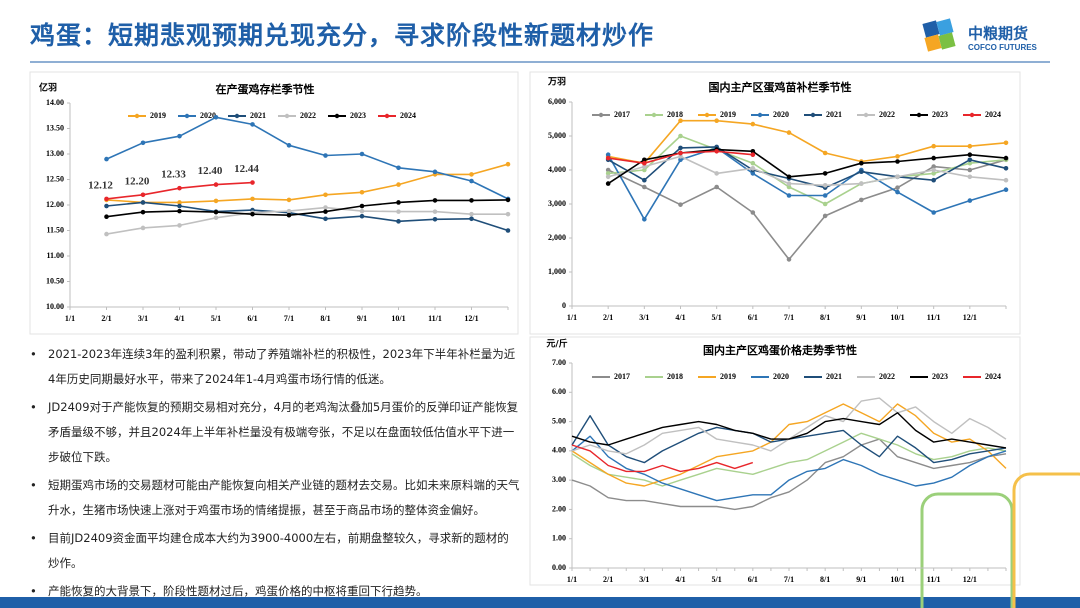 The image size is (1080, 608). Describe the element at coordinates (934, 317) in the screenshot. I see `x-tick-label: 11/1` at that location.